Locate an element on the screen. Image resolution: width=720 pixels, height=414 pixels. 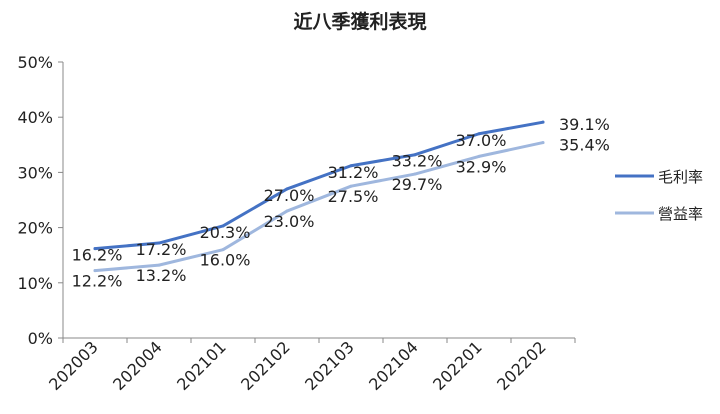
data-label: 33.2% is located at coordinates (417, 161).